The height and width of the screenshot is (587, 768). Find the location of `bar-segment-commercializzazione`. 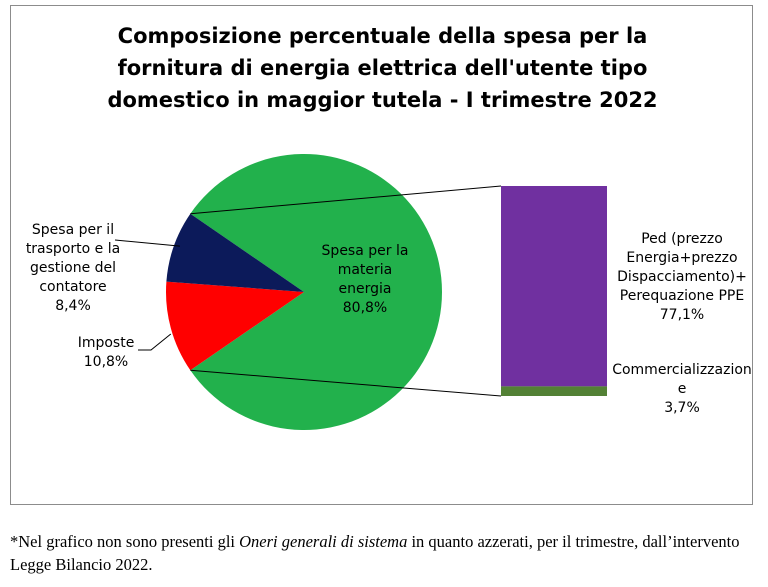

bar-segment-commercializzazione is located at coordinates (554, 391).